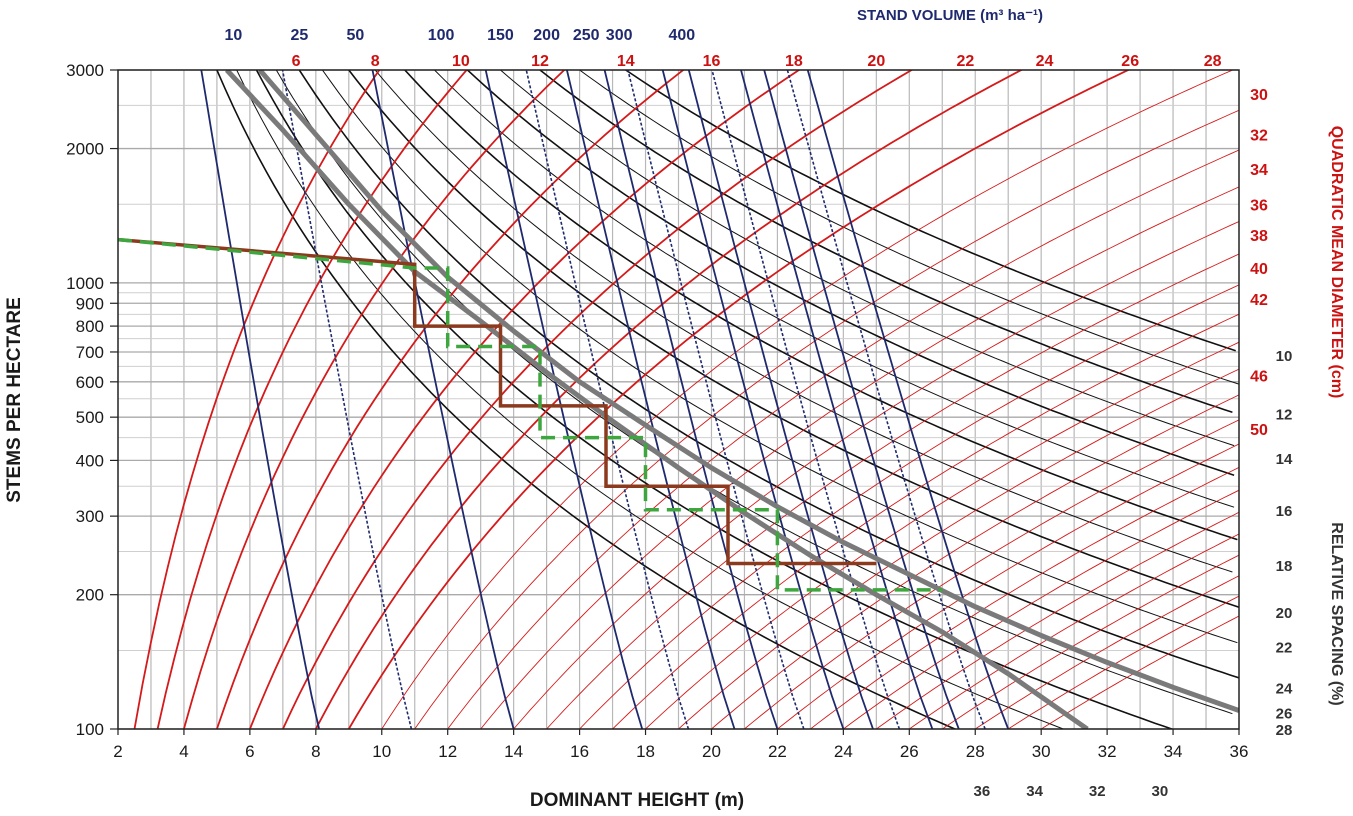 The height and width of the screenshot is (816, 1353). What do you see at coordinates (85, 283) in the screenshot?
I see `y-tick-label: 1000` at bounding box center [85, 283].